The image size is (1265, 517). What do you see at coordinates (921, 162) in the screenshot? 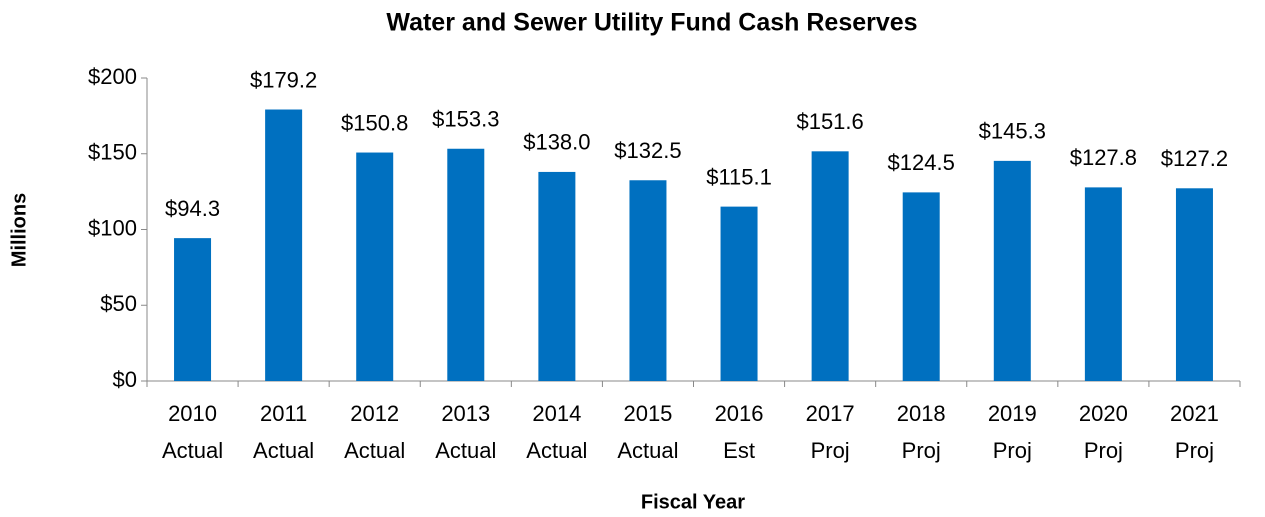
I see `data-label: $124.5` at bounding box center [921, 162].